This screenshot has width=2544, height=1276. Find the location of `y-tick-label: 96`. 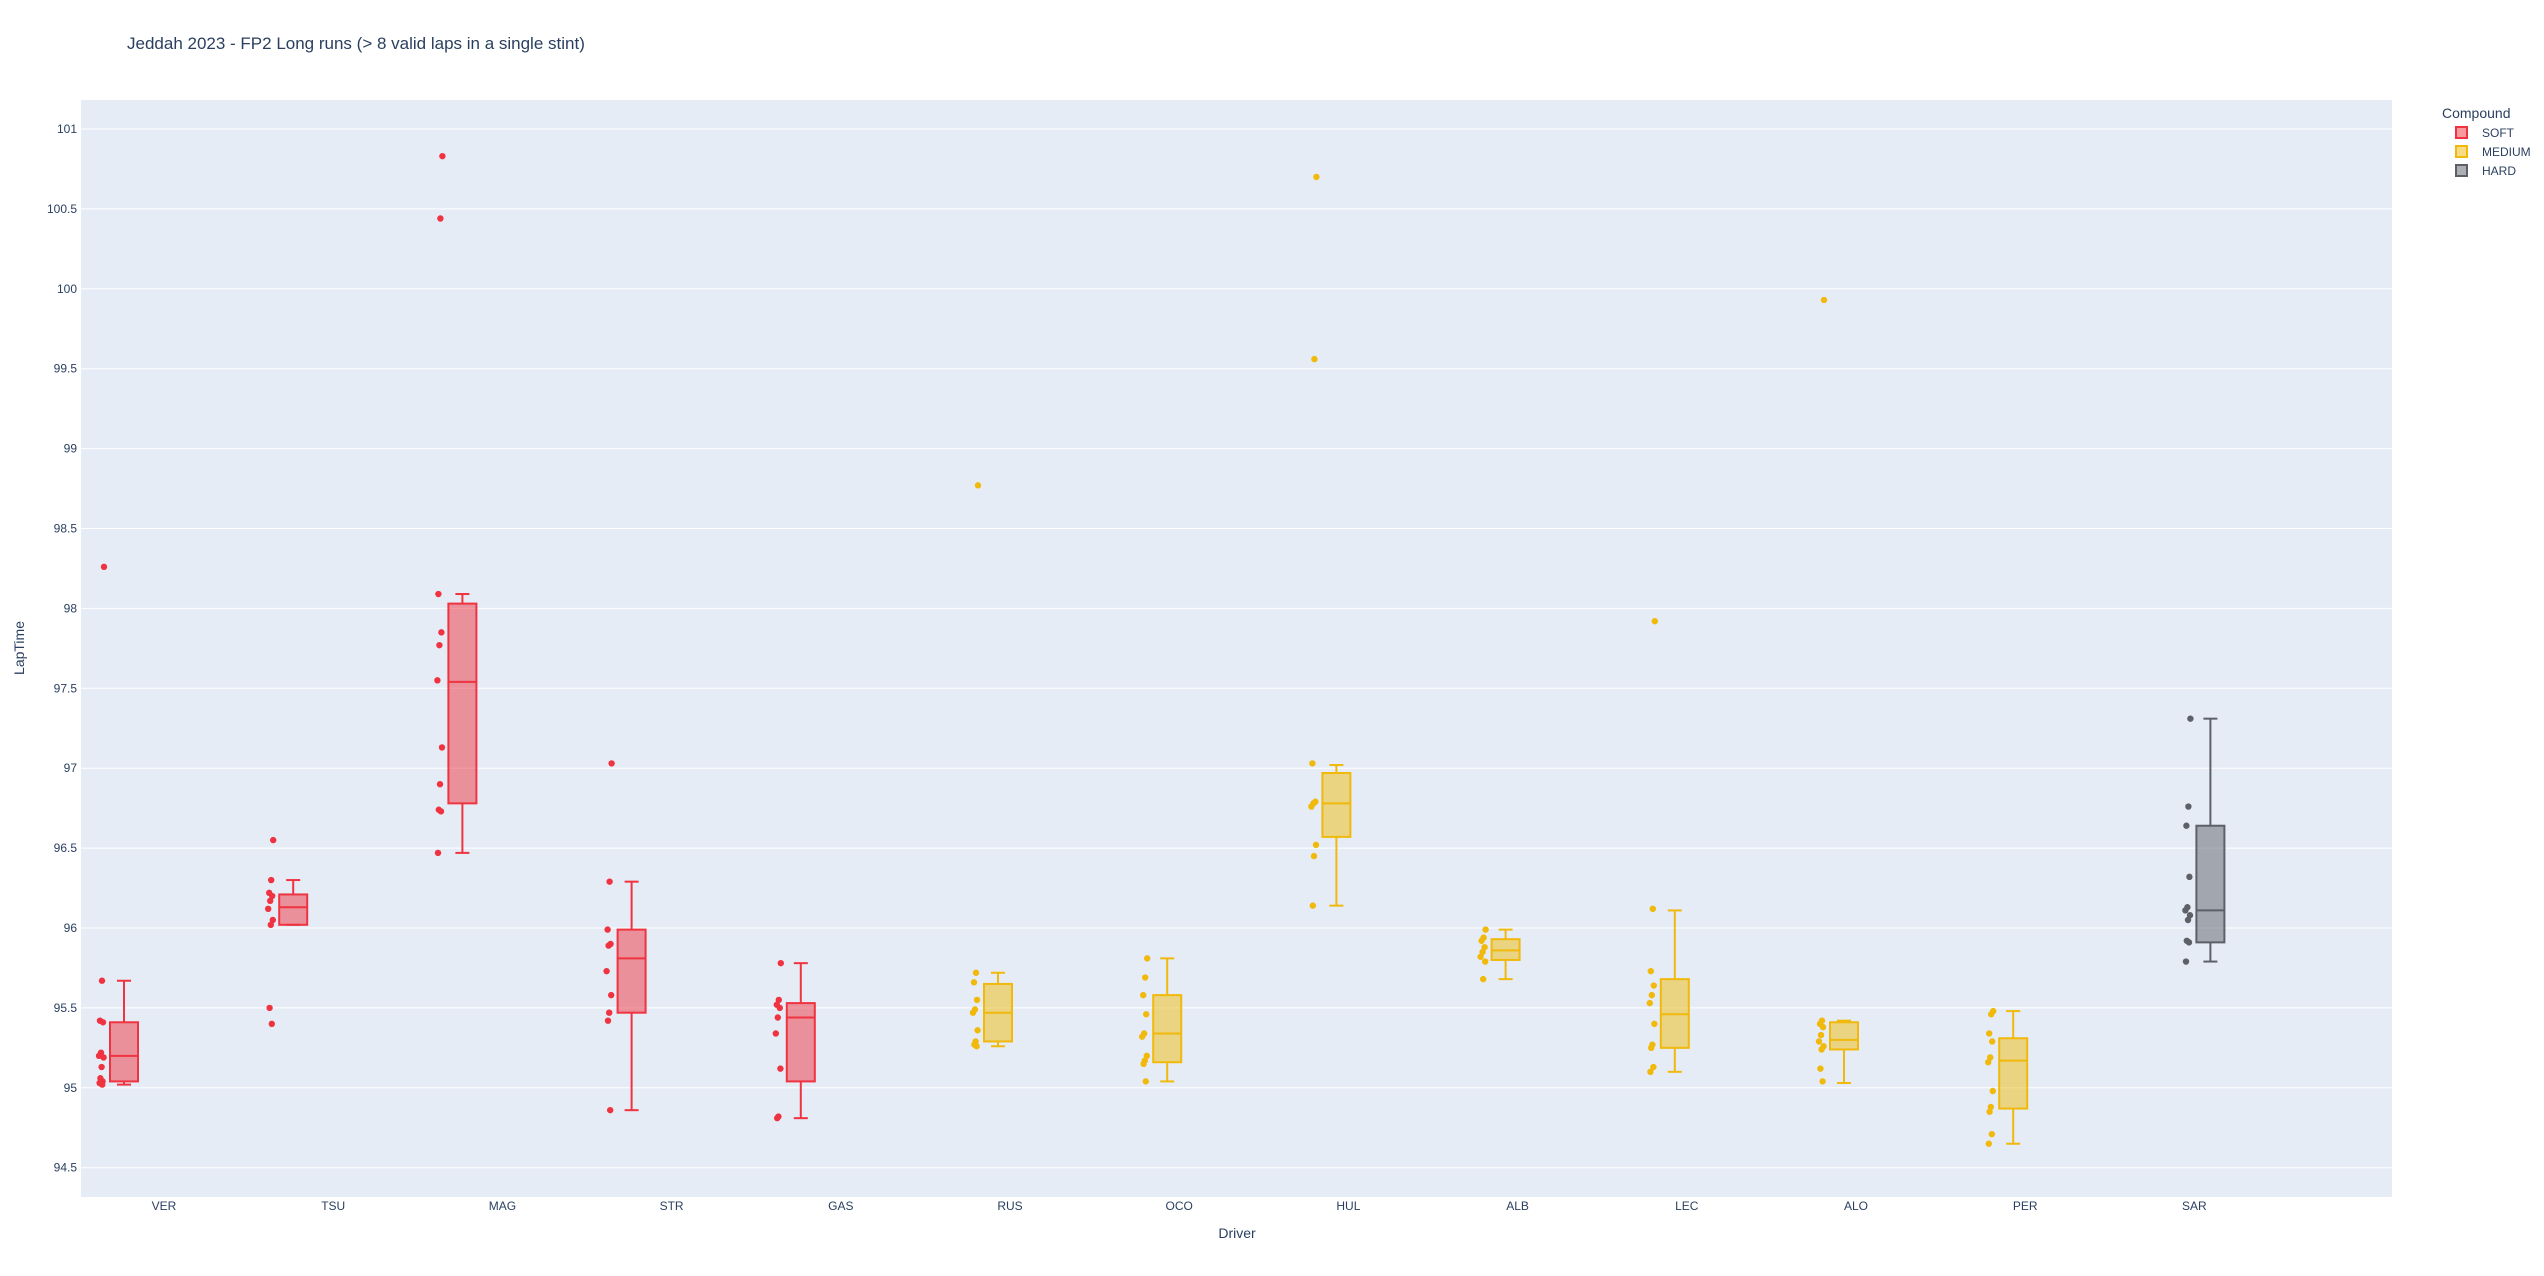

y-tick-label: 96 is located at coordinates (71, 928).